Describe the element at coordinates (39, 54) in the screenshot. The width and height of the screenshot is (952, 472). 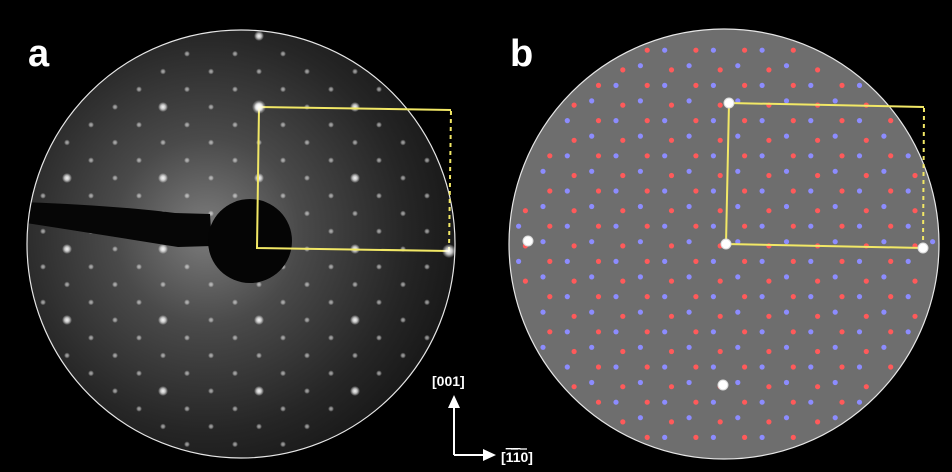
I see `panel-label-a: a` at that location.